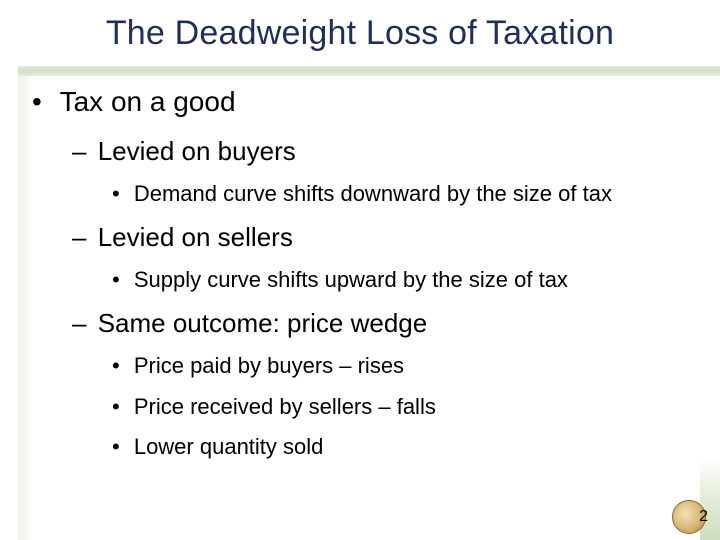 This screenshot has width=720, height=540. I want to click on bullet-text: Price received by sellers – falls, so click(284, 406).